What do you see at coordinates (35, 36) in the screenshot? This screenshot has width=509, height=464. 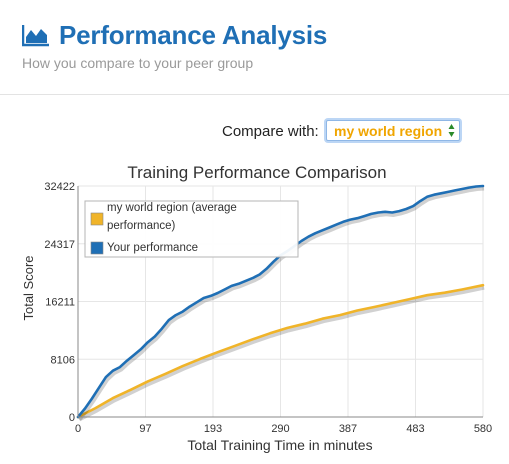 I see `area-chart-icon` at bounding box center [35, 36].